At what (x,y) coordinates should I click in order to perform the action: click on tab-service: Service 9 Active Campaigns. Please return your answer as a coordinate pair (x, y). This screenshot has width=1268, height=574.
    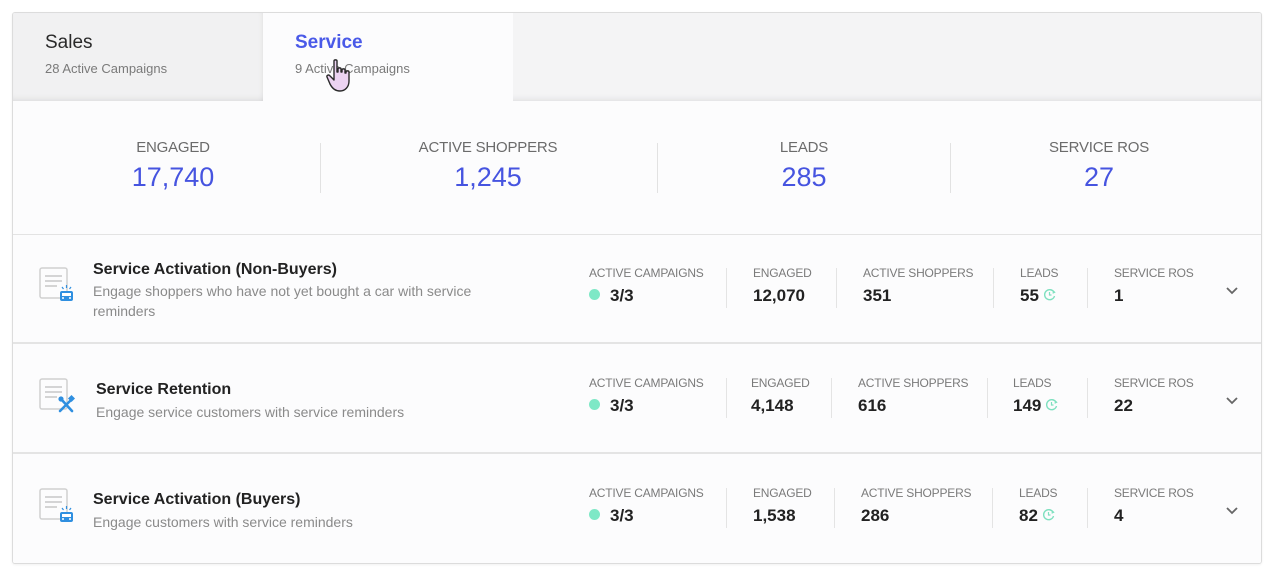
    Looking at the image, I should click on (388, 58).